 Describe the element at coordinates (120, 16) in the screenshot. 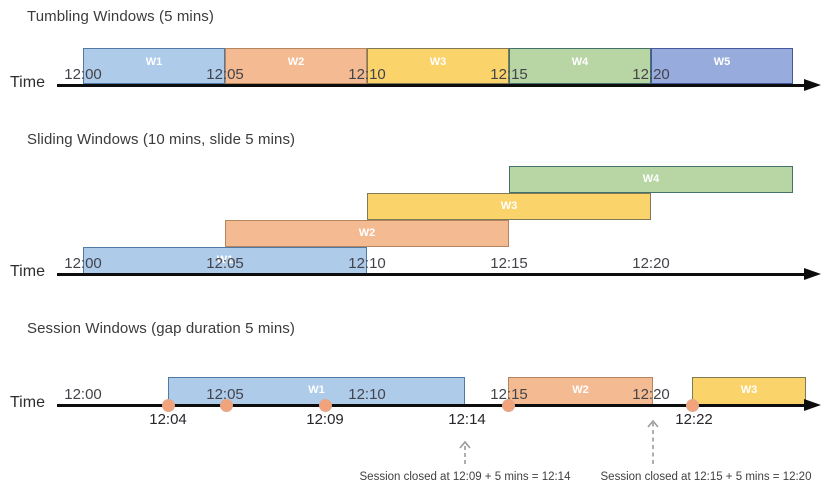

I see `tumbling-section-title: Tumbling Windows (5 mins)` at that location.